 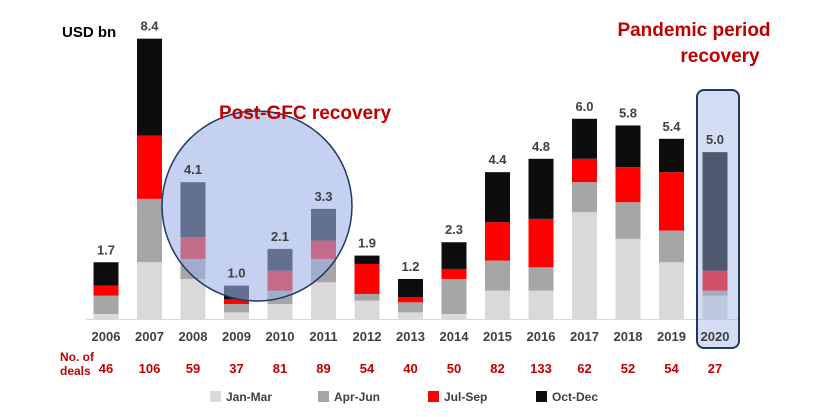 What do you see at coordinates (575, 397) in the screenshot?
I see `legend-label-oct-dec: Oct-Dec` at bounding box center [575, 397].